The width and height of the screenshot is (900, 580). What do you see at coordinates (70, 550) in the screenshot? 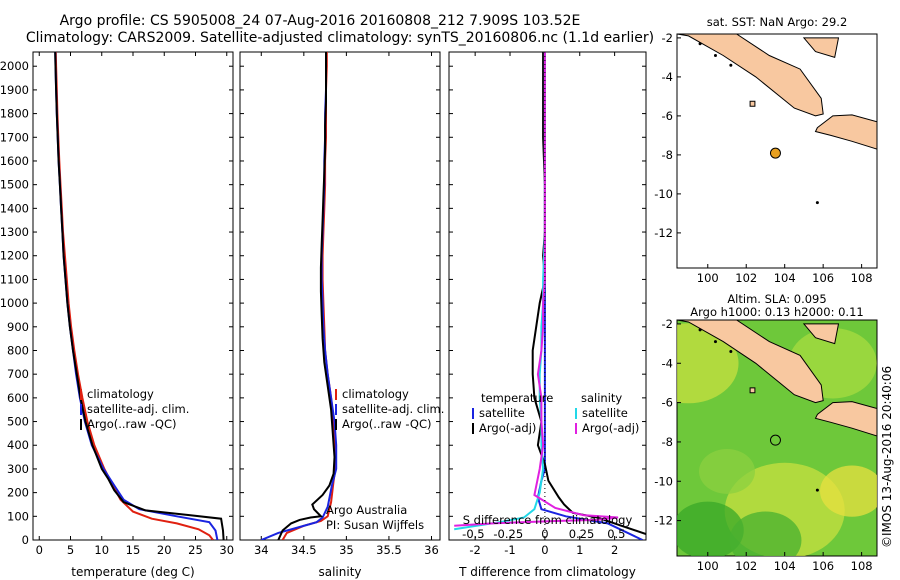
I see `x-tick-label-temperature-1: 5` at bounding box center [70, 550].